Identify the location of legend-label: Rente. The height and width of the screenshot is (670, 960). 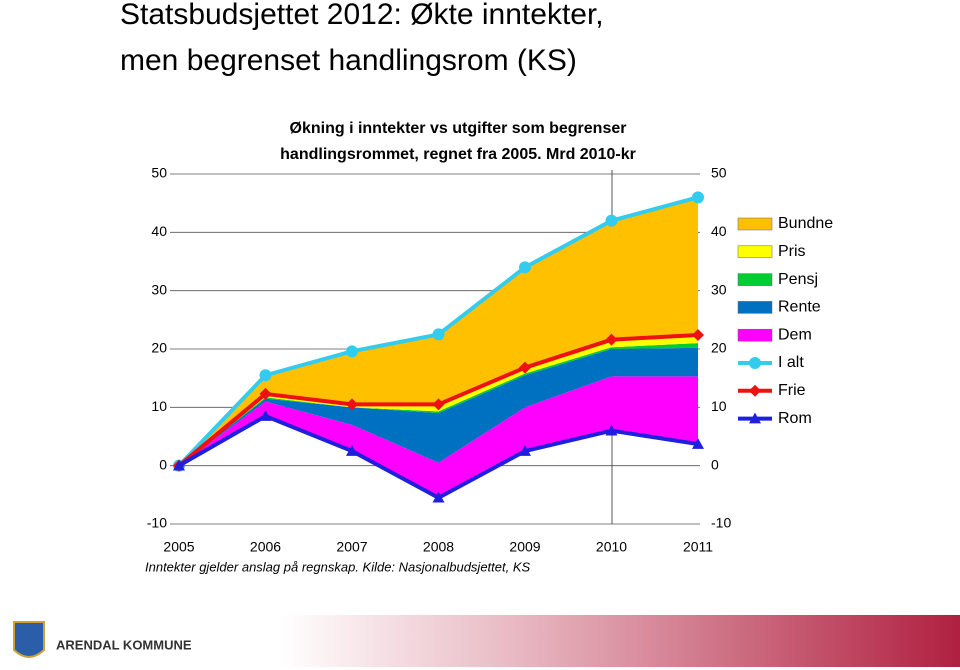
(799, 307).